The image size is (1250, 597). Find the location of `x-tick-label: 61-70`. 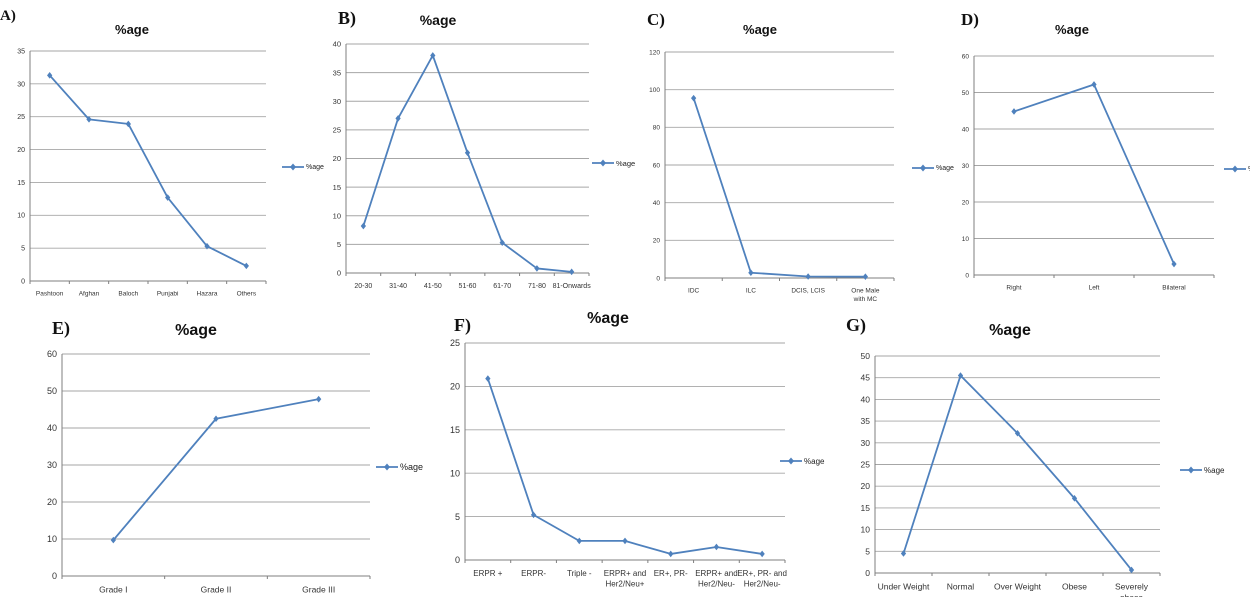

x-tick-label: 61-70 is located at coordinates (502, 286).